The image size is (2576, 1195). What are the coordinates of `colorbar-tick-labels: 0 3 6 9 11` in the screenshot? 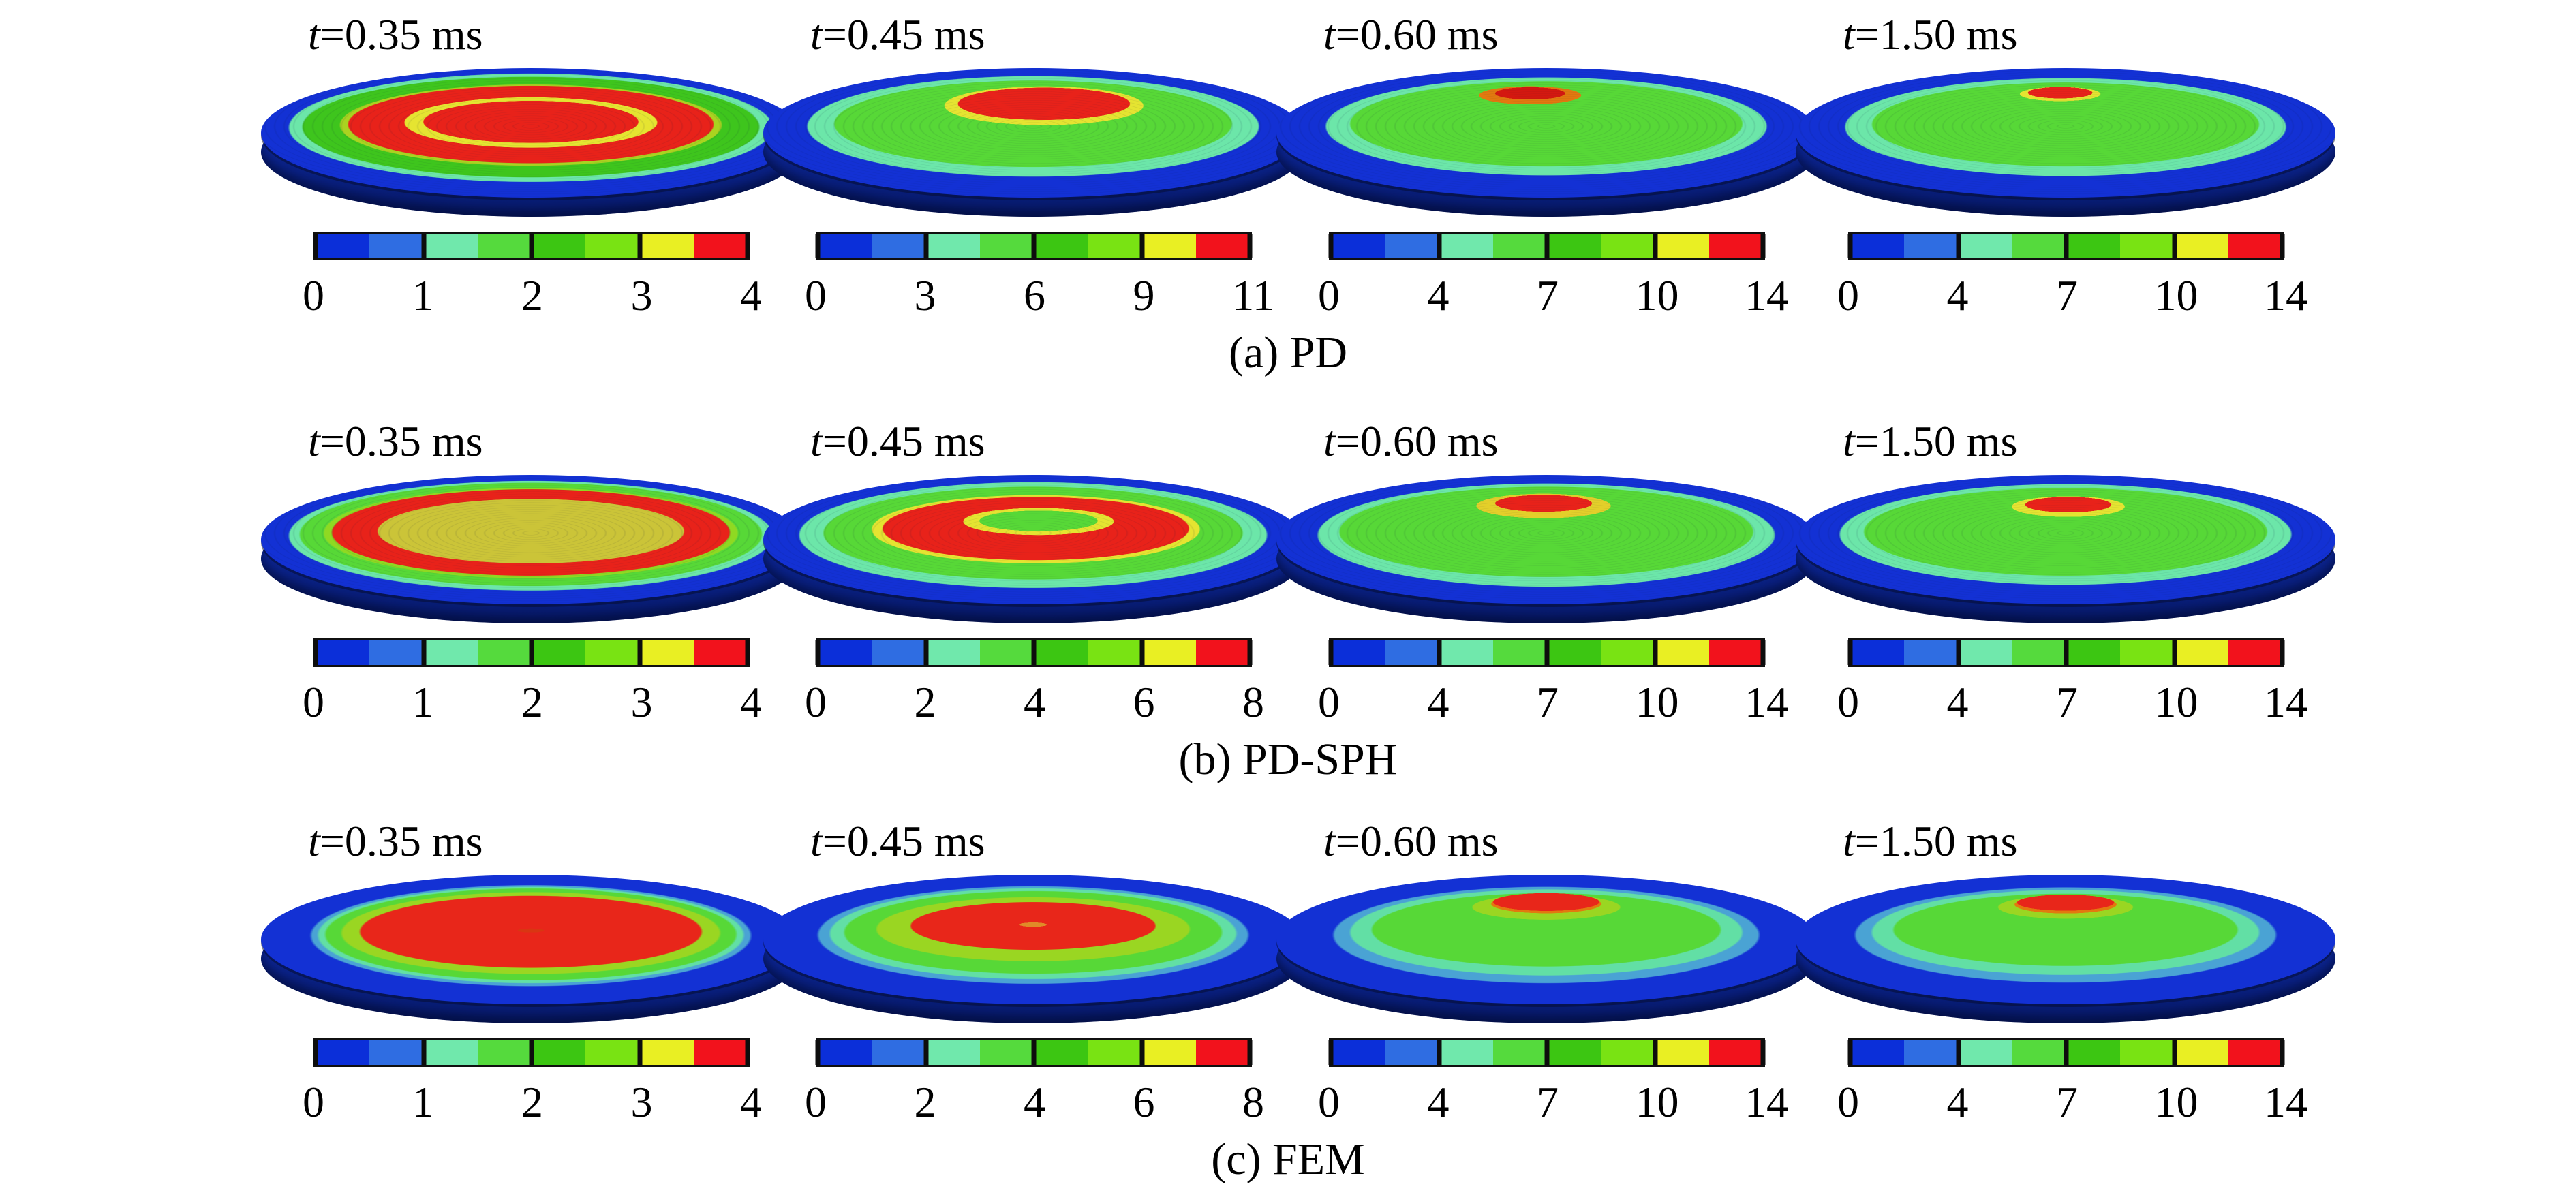 It's located at (1039, 295).